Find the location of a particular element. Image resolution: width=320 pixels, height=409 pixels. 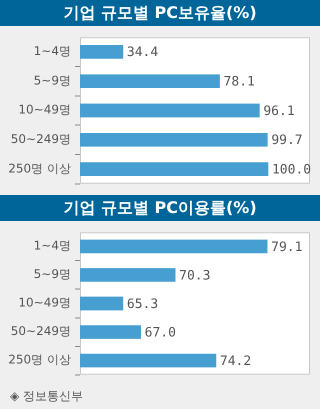

data-label: 78.1 is located at coordinates (239, 82).